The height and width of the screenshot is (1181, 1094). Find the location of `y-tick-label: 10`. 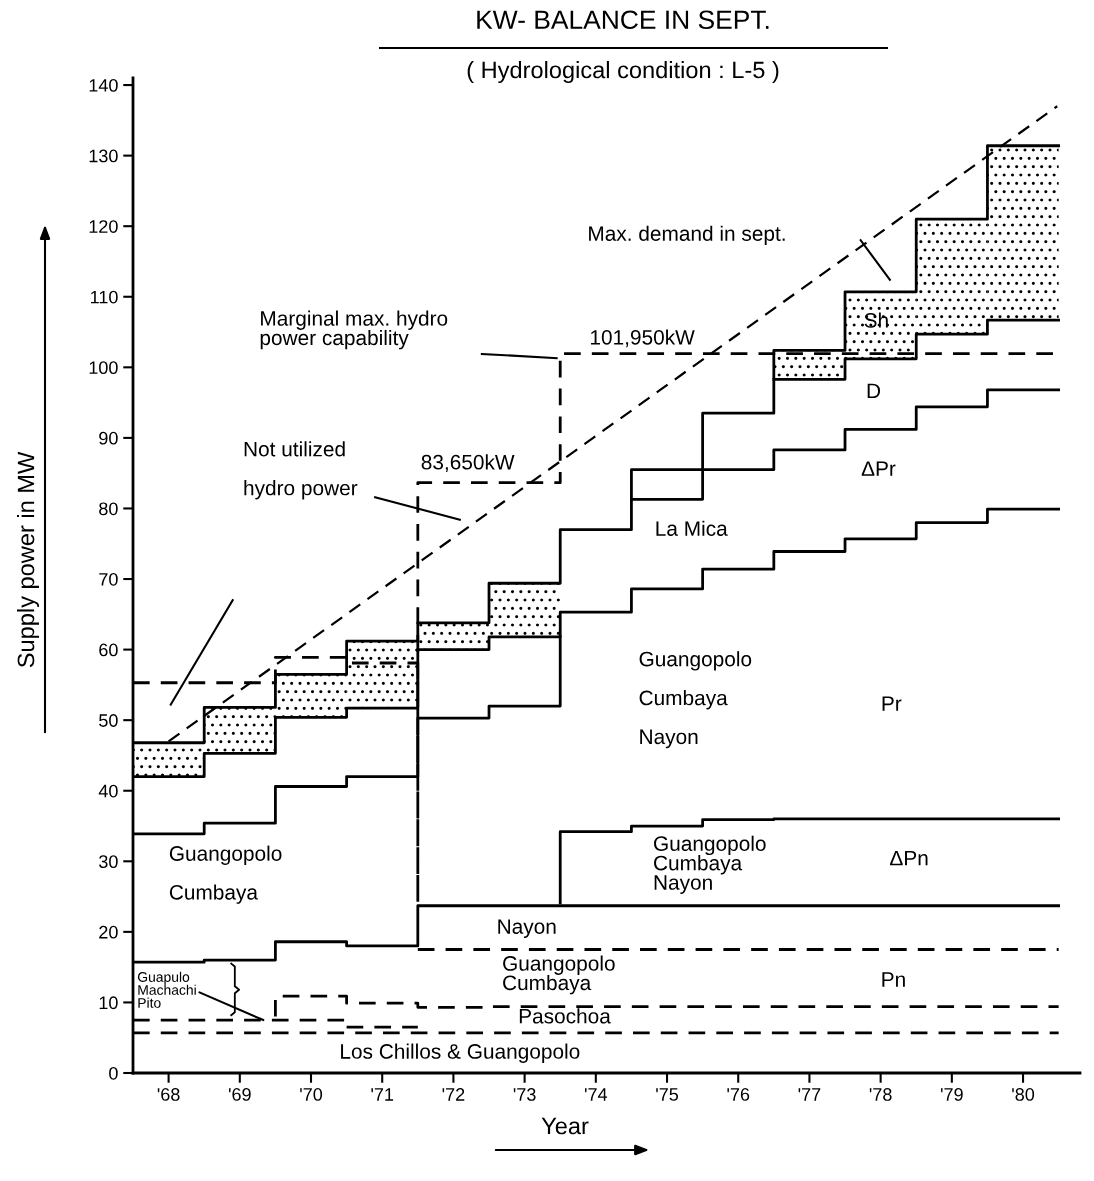

y-tick-label: 10 is located at coordinates (108, 1003).